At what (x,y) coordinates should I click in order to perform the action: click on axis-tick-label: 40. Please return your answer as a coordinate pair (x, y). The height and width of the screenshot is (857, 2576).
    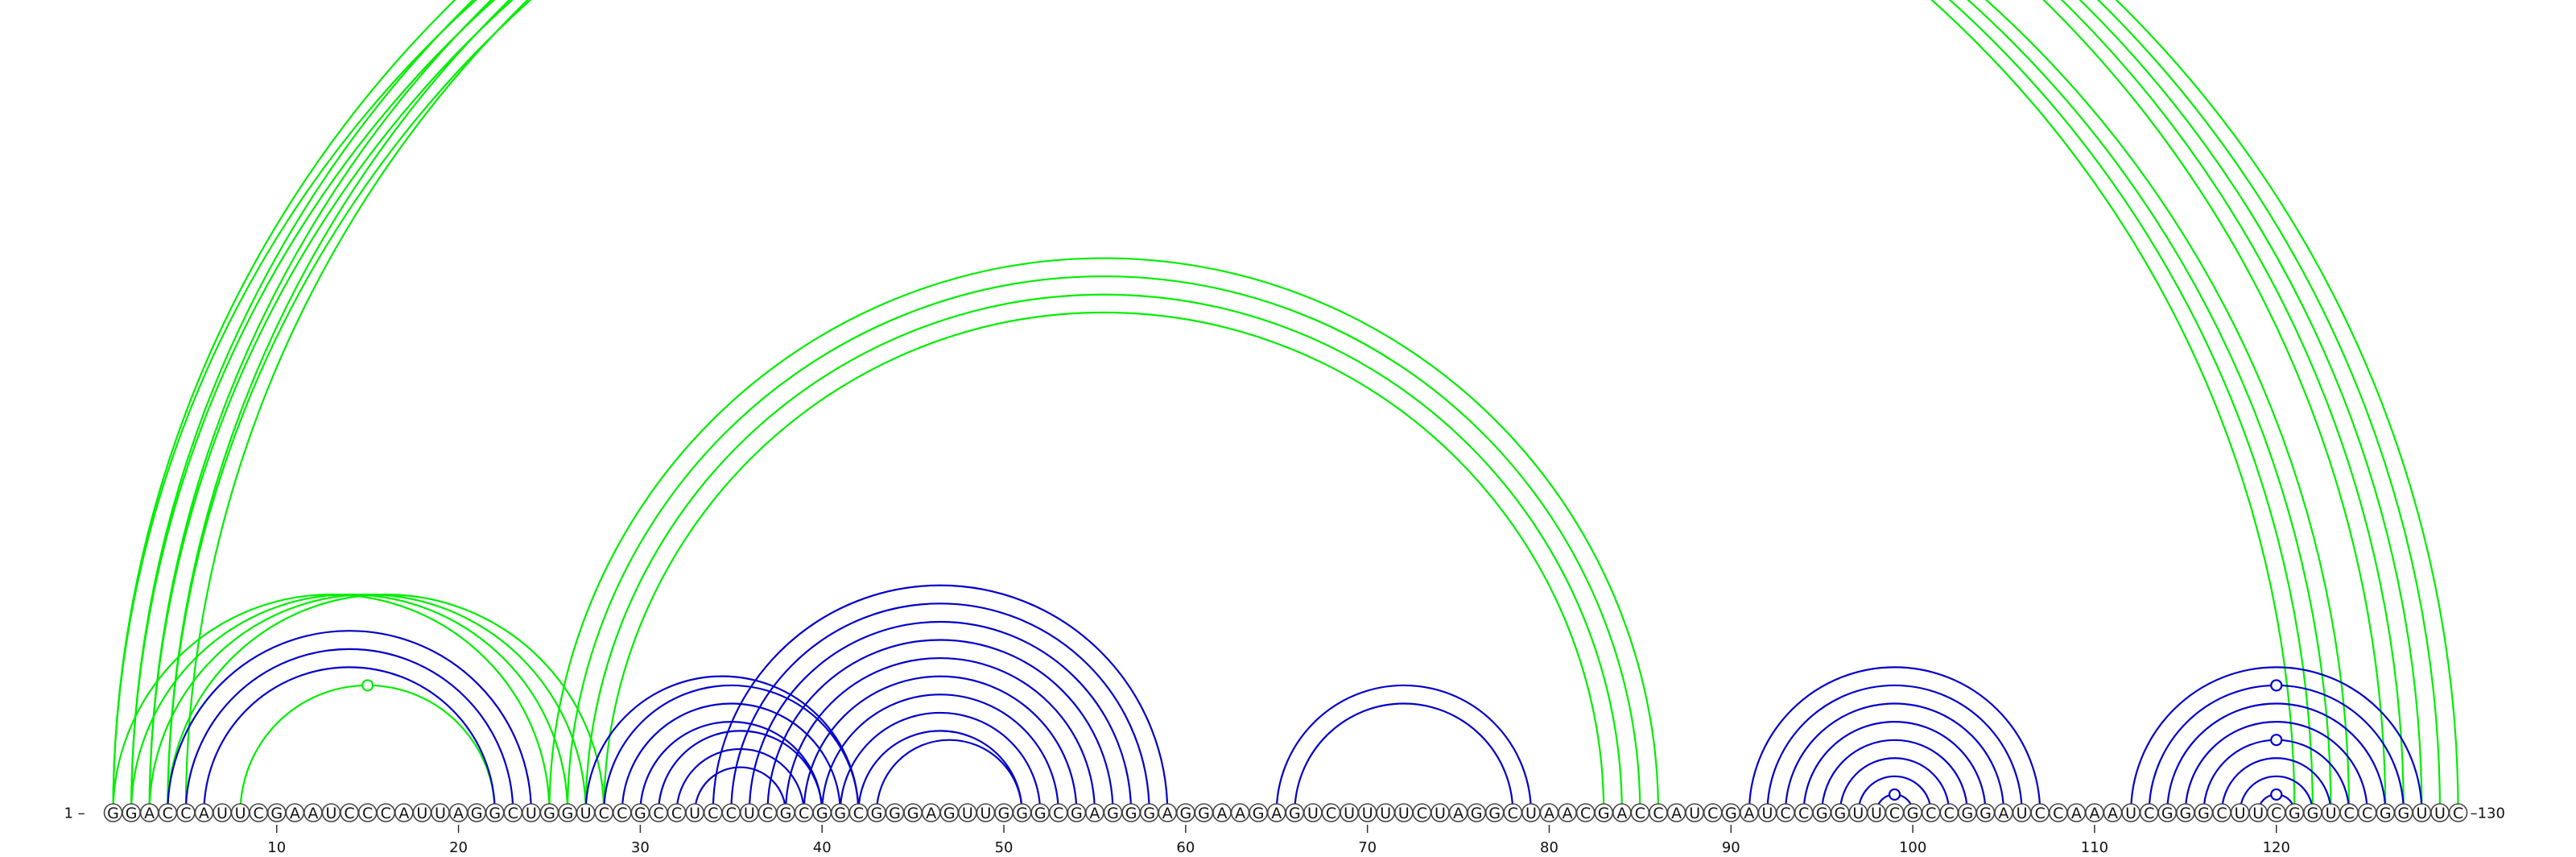
    Looking at the image, I should click on (822, 847).